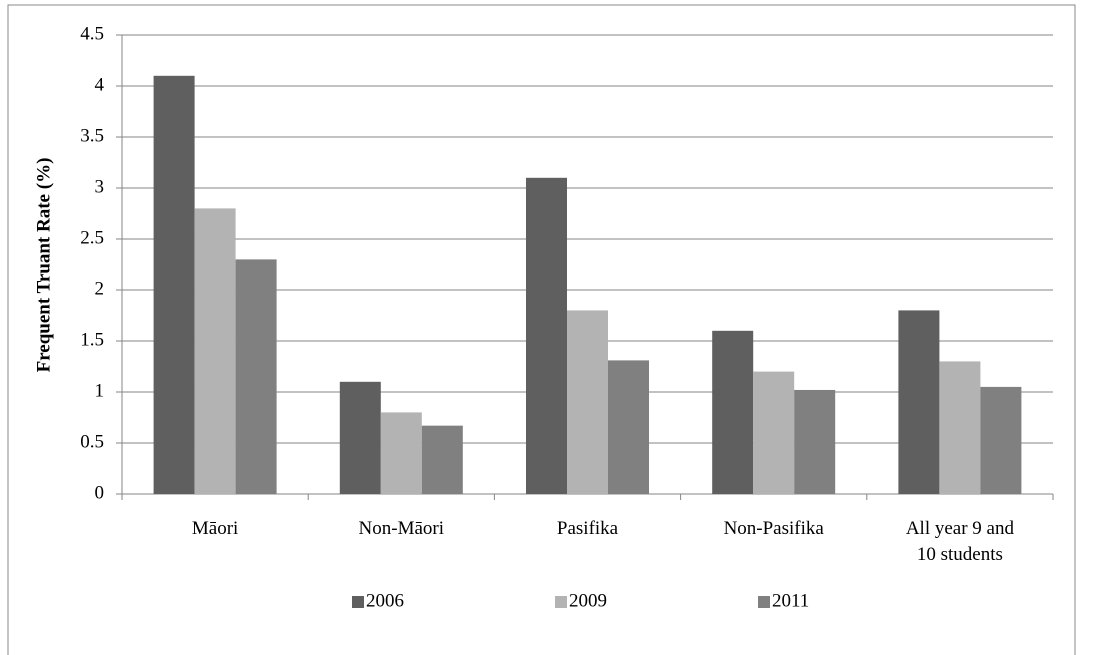 The image size is (1115, 655). Describe the element at coordinates (100, 492) in the screenshot. I see `y-tick-label: 0` at that location.